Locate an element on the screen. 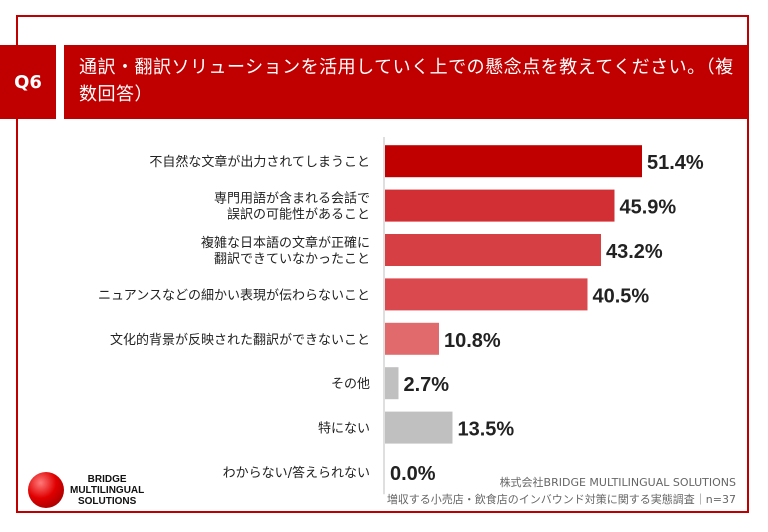 Image resolution: width=768 pixels, height=532 pixels. category-label-2-1: 翻訳できていなかったこと is located at coordinates (292, 259).